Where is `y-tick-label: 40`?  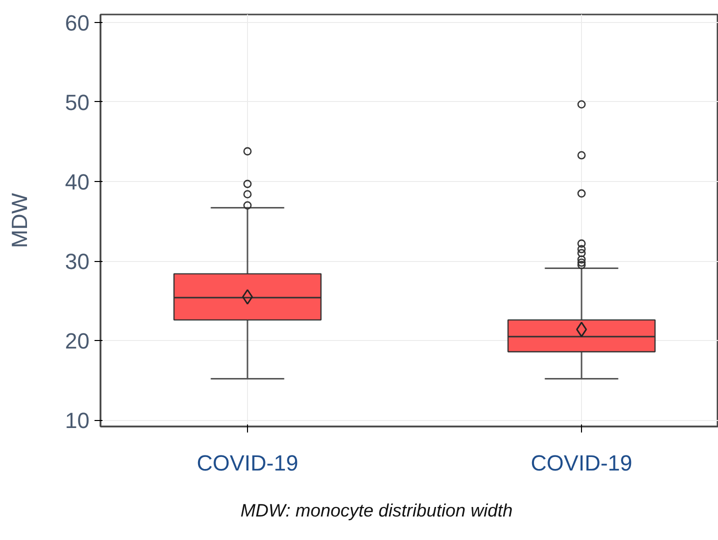 y-tick-label: 40 is located at coordinates (77, 182).